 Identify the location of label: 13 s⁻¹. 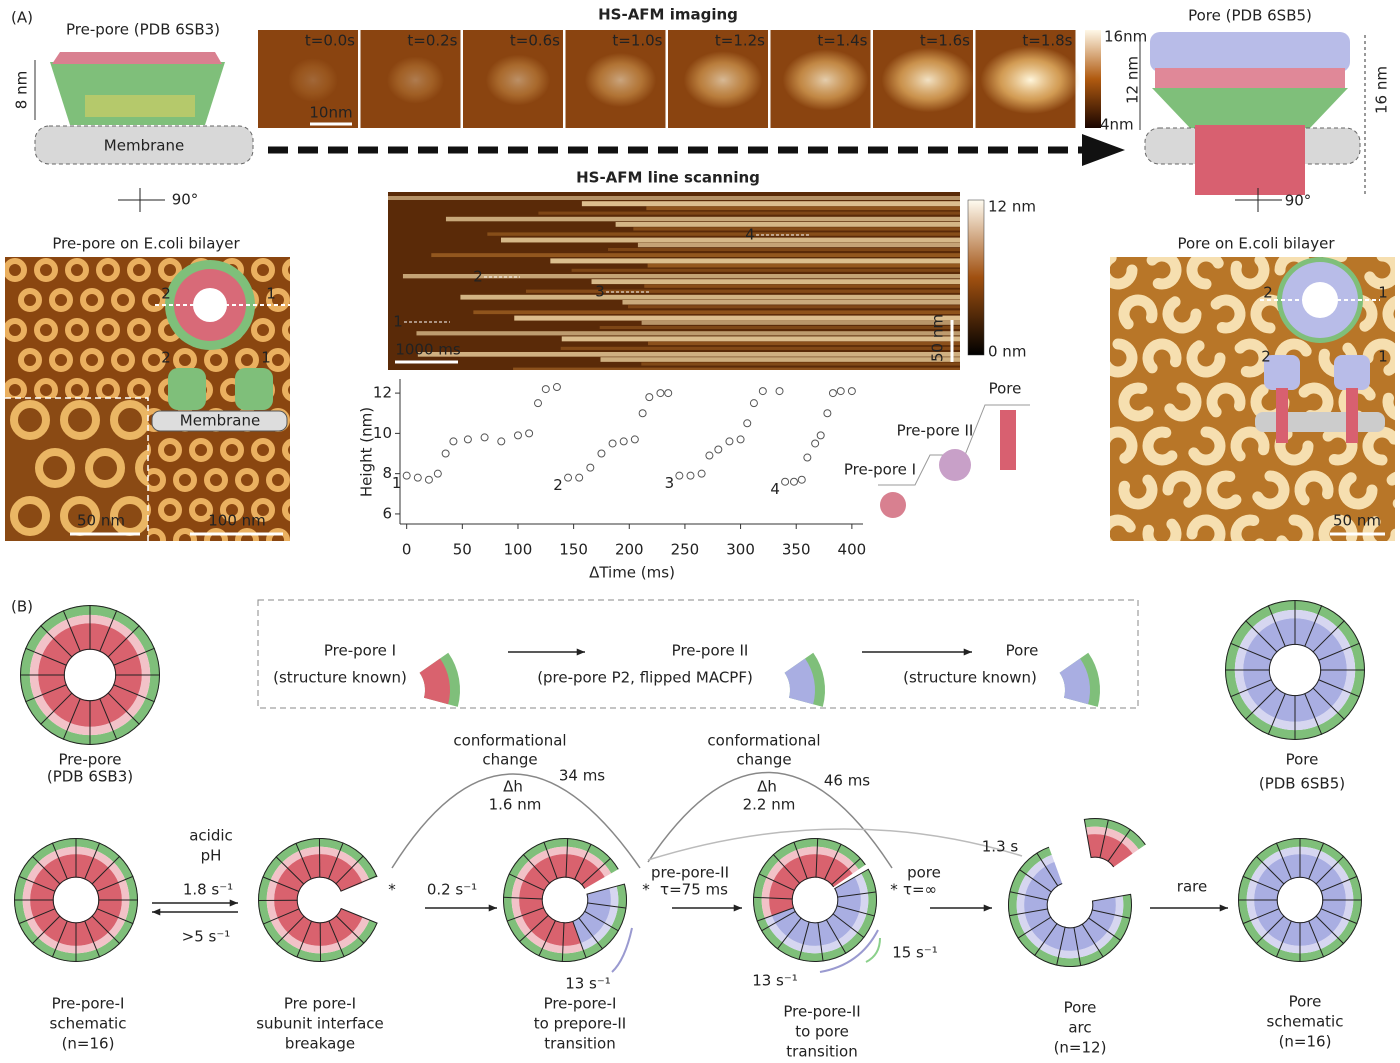
(775, 981).